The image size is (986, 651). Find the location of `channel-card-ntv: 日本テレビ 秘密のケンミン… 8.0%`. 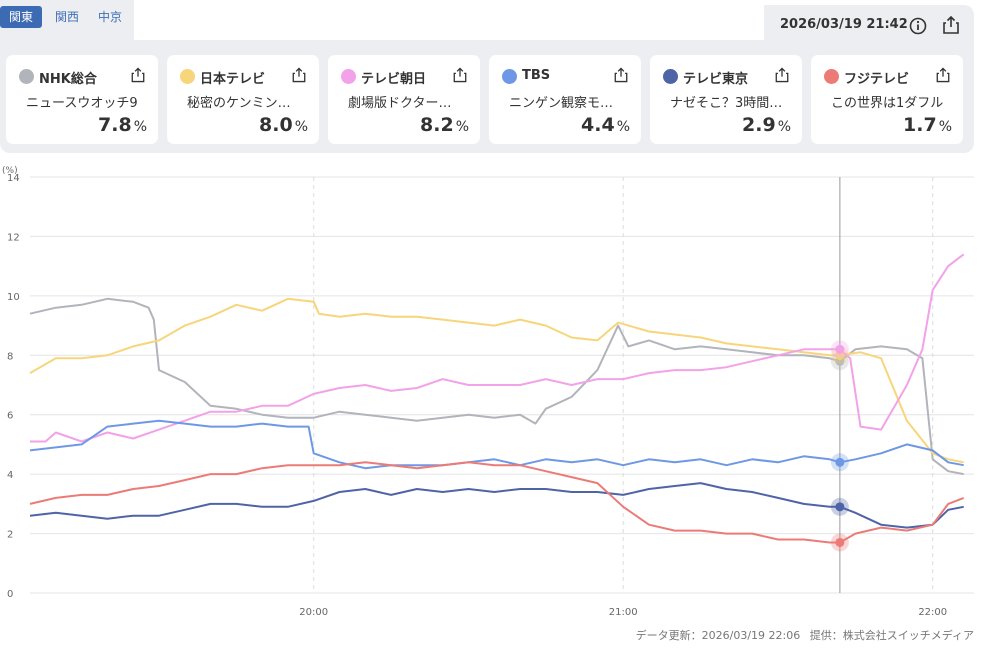

channel-card-ntv: 日本テレビ 秘密のケンミン… 8.0% is located at coordinates (243, 99).